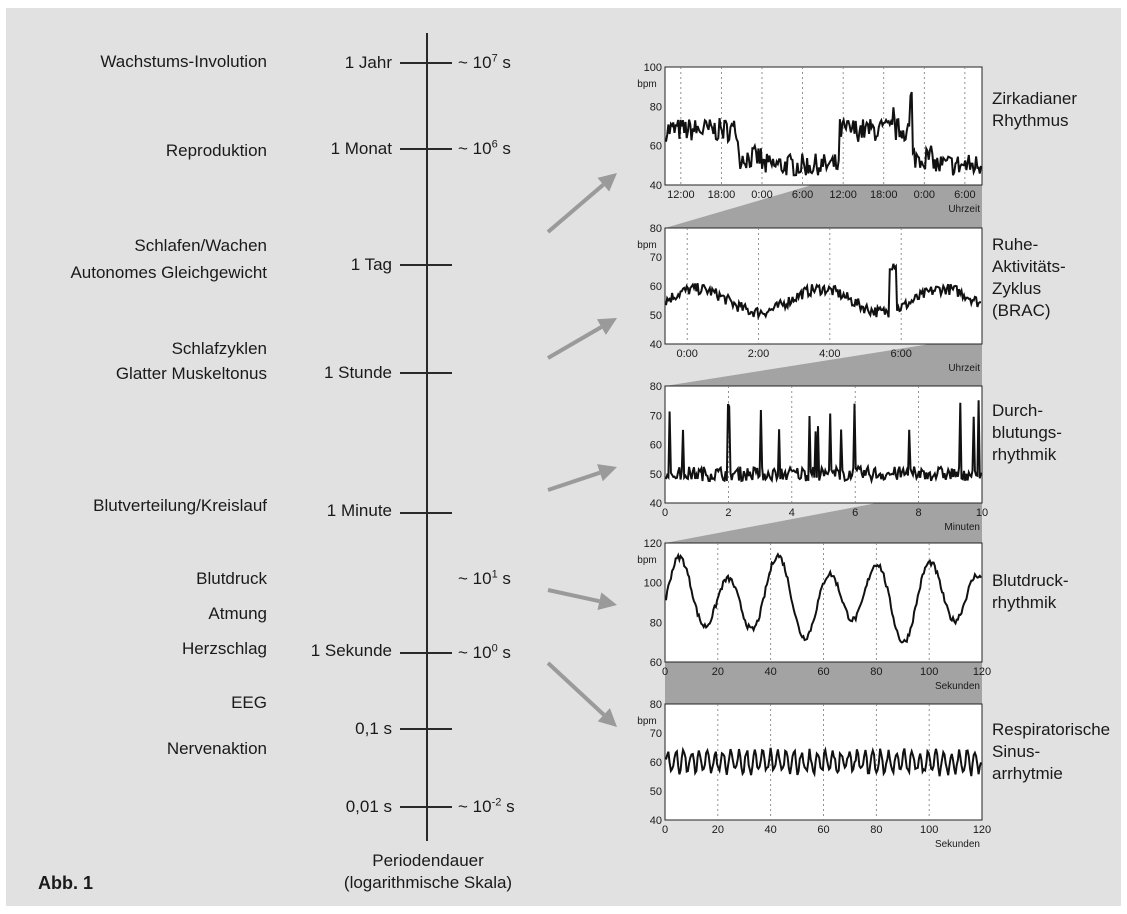 This screenshot has height=914, width=1127. What do you see at coordinates (1016, 751) in the screenshot?
I see `chart-caption-rsa-1: Sinus-` at bounding box center [1016, 751].